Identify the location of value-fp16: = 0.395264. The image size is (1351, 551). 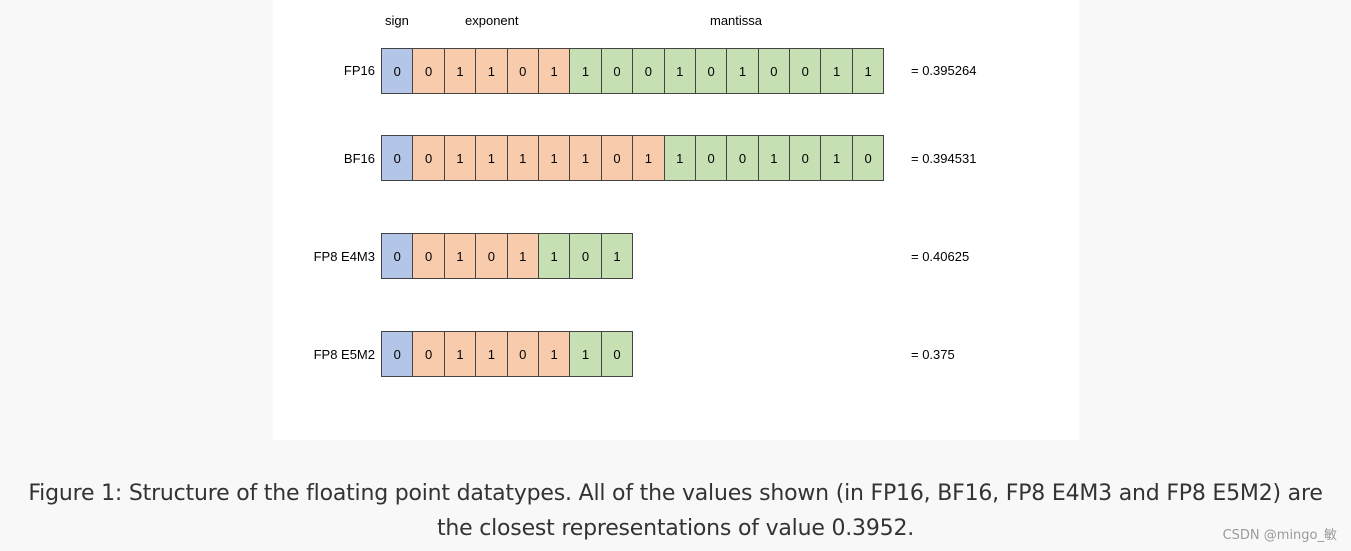
(944, 70).